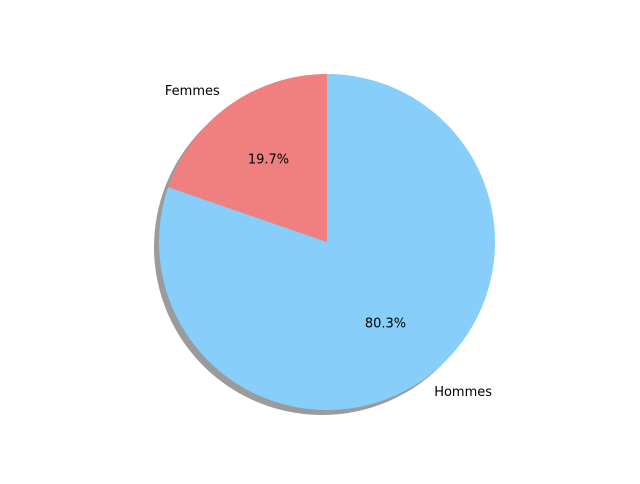 The image size is (640, 484). I want to click on pie-pct-label-femmes: 19.7%, so click(268, 159).